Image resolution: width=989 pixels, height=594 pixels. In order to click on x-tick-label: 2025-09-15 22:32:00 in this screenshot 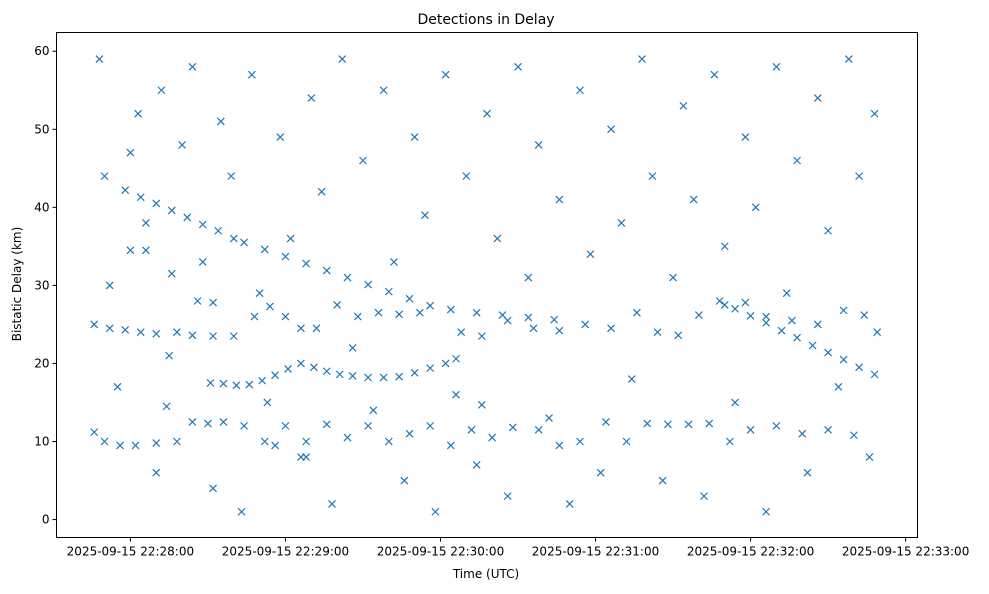, I will do `click(750, 552)`.